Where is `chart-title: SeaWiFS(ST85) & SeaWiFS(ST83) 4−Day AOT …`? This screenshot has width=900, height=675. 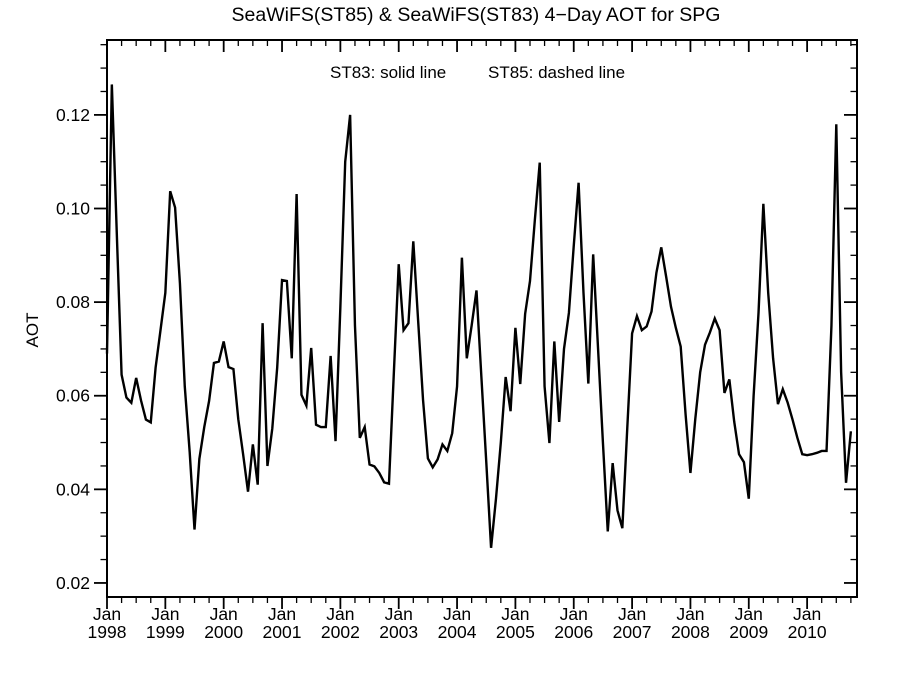
chart-title: SeaWiFS(ST85) & SeaWiFS(ST83) 4−Day AOT … is located at coordinates (476, 15).